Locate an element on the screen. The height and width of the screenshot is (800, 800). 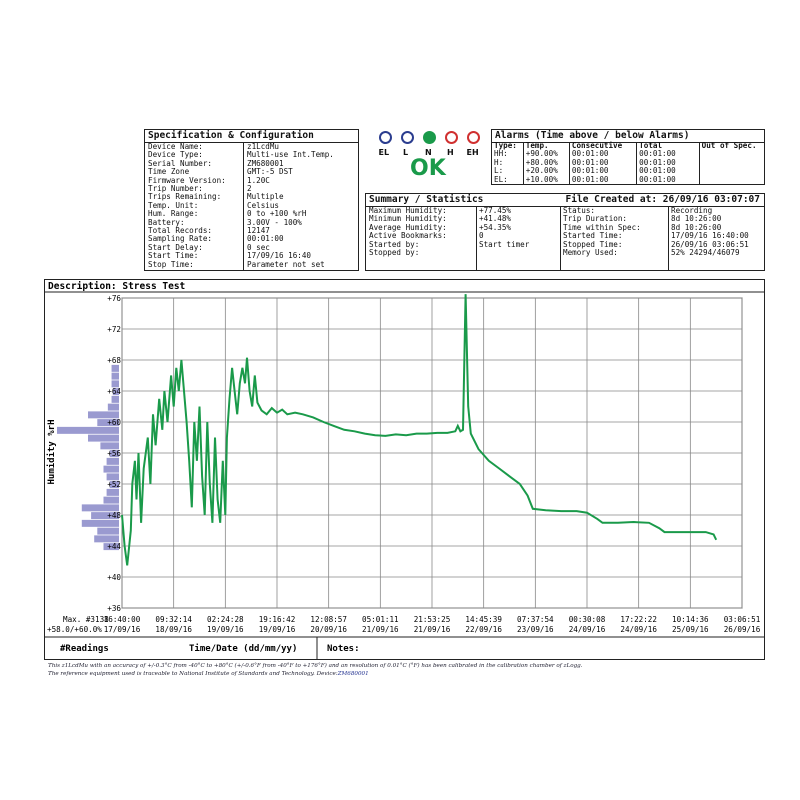
max-value: +58.0/+60.0% is located at coordinates (74, 629).